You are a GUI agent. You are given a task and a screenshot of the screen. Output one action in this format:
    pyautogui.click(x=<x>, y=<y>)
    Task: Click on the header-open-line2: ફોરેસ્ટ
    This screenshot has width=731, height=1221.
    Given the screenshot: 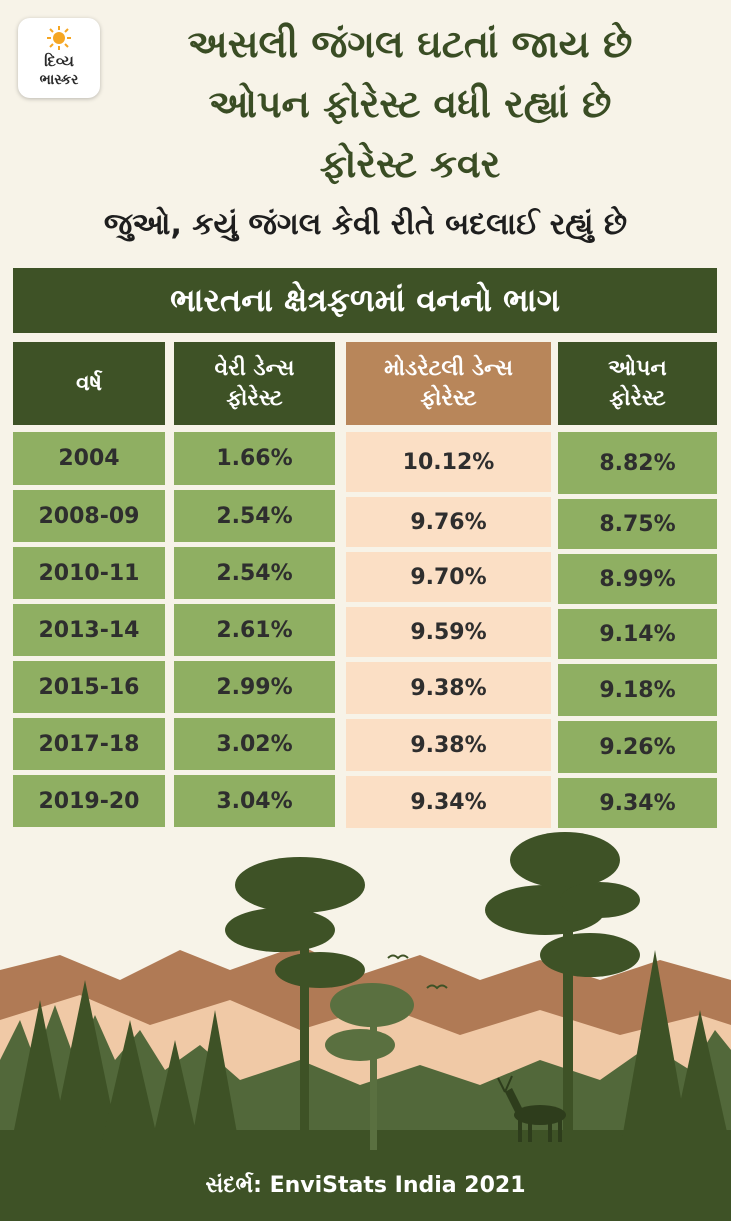 What is the action you would take?
    pyautogui.click(x=637, y=398)
    